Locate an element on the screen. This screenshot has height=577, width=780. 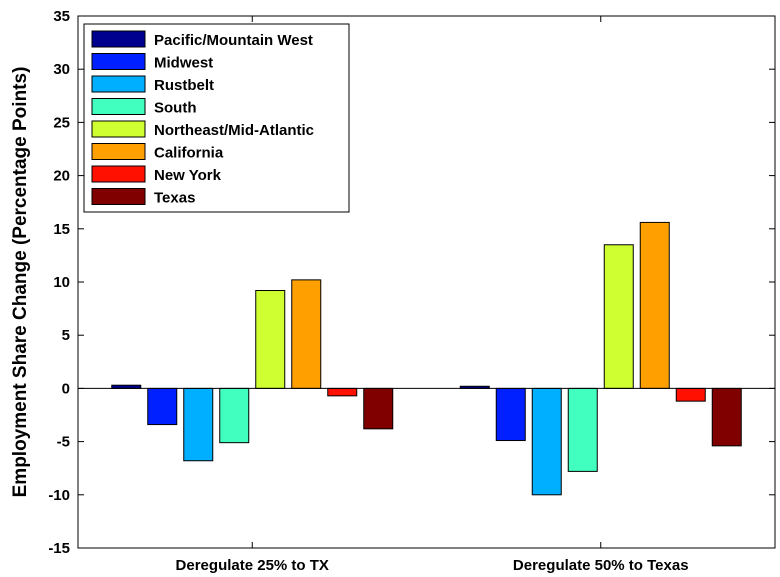
legend-label: South is located at coordinates (175, 108).